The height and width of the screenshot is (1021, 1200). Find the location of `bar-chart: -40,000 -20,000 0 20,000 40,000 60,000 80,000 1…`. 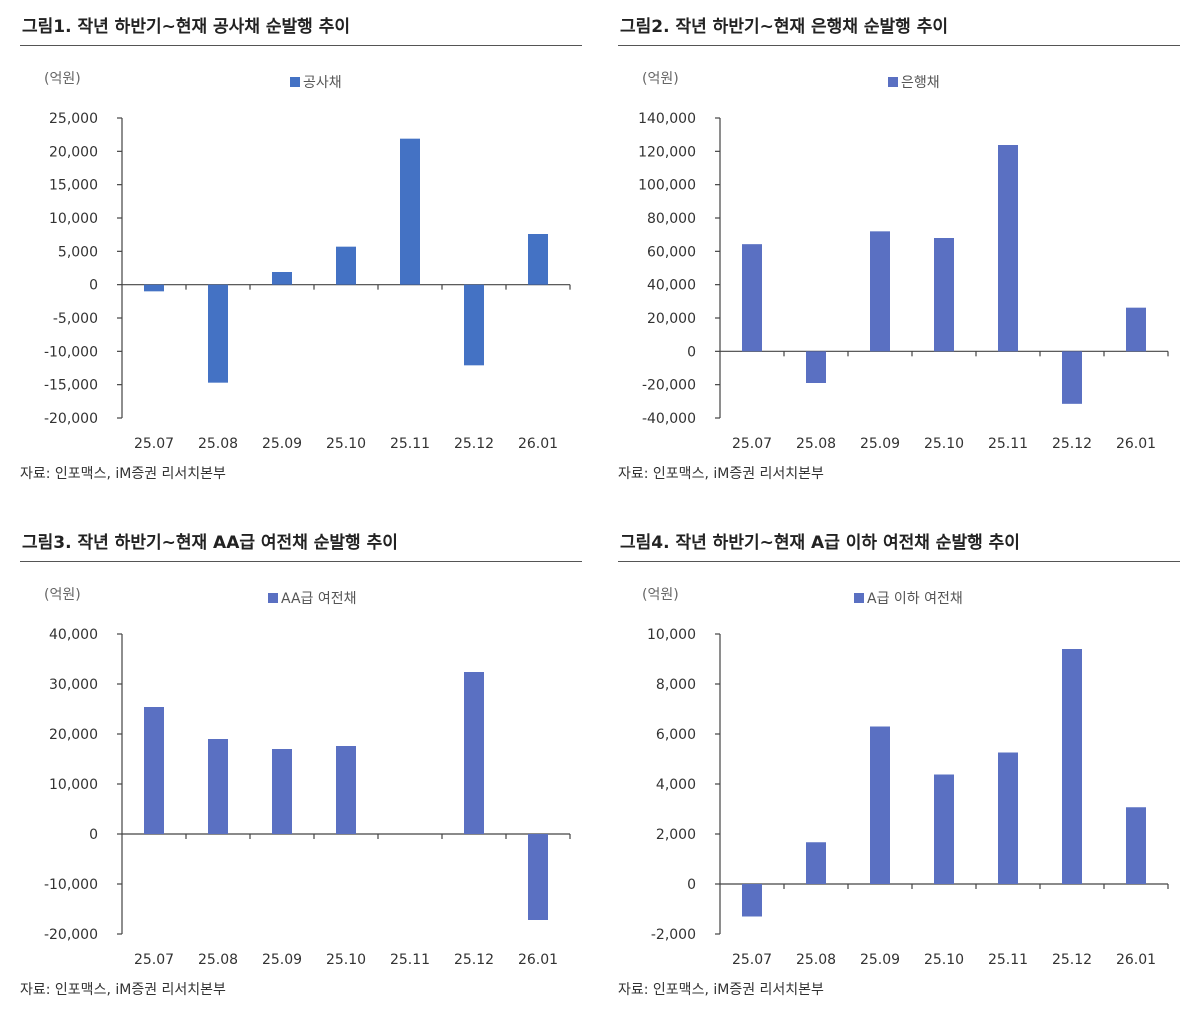

bar-chart: -40,000 -20,000 0 20,000 40,000 60,000 80,000 1… is located at coordinates (903, 281).